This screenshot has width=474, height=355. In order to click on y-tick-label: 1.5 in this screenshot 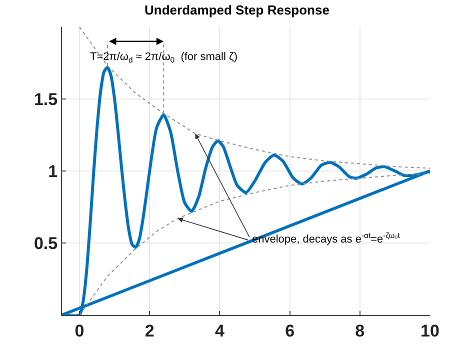, I will do `click(46, 99)`.